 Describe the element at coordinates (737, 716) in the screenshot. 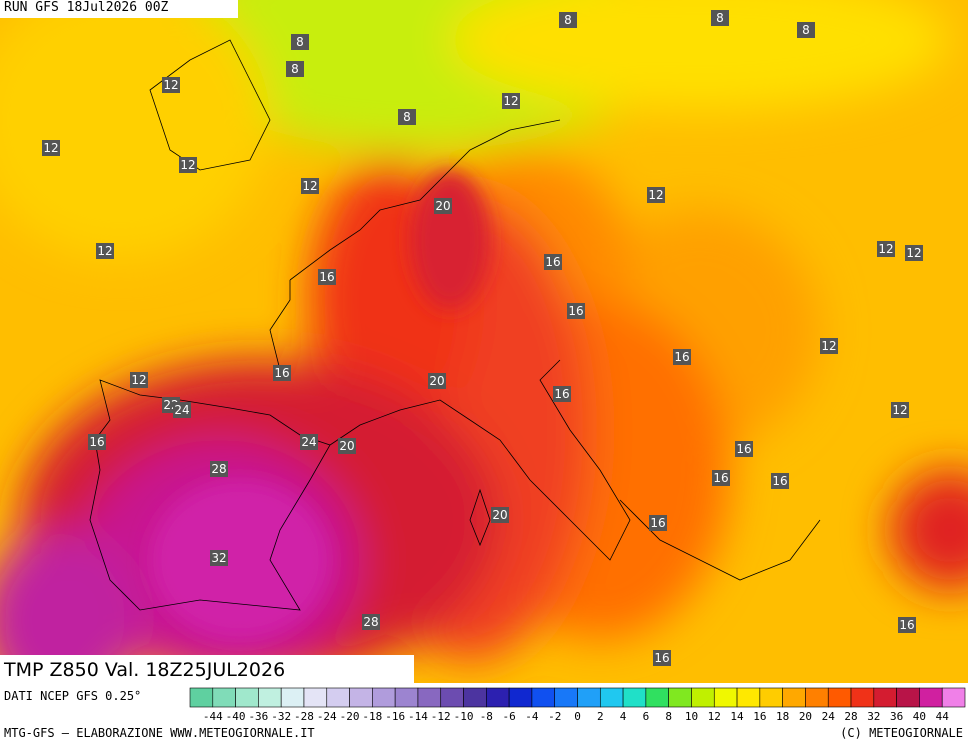

I see `colorbar-tick-label: 14` at that location.